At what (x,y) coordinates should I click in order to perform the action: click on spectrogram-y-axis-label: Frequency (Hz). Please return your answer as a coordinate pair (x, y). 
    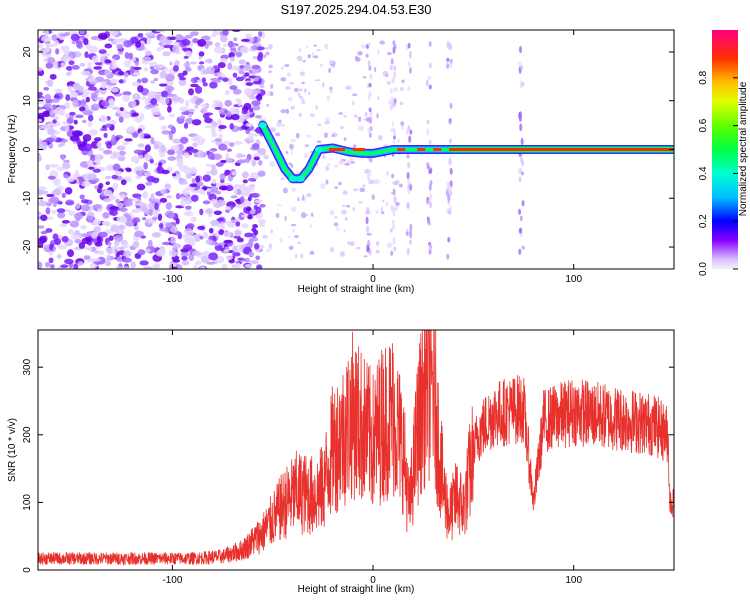
    Looking at the image, I should click on (12, 149).